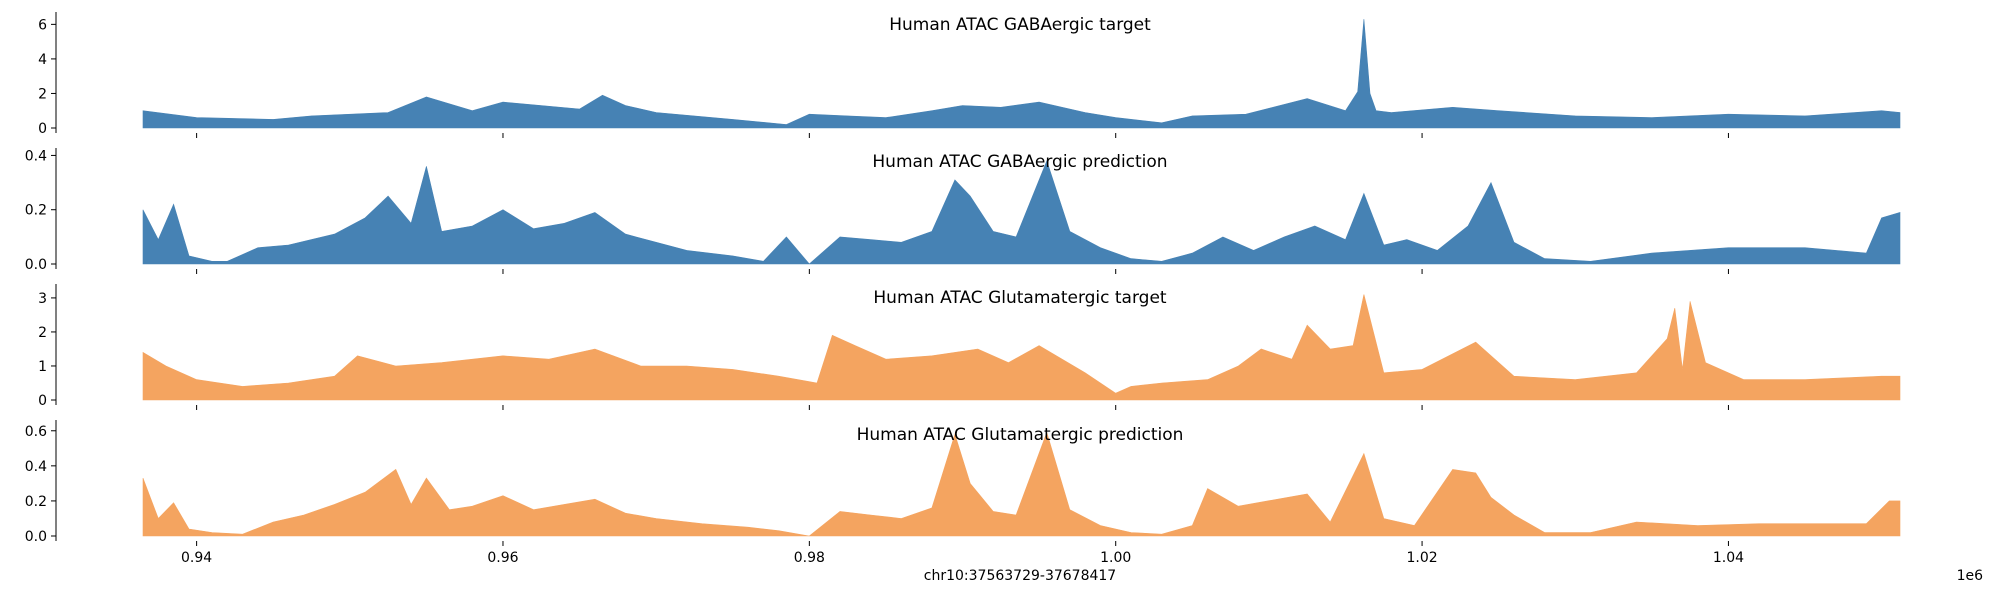 This screenshot has width=2000, height=600. I want to click on x-tick-label: 0.96, so click(502, 558).